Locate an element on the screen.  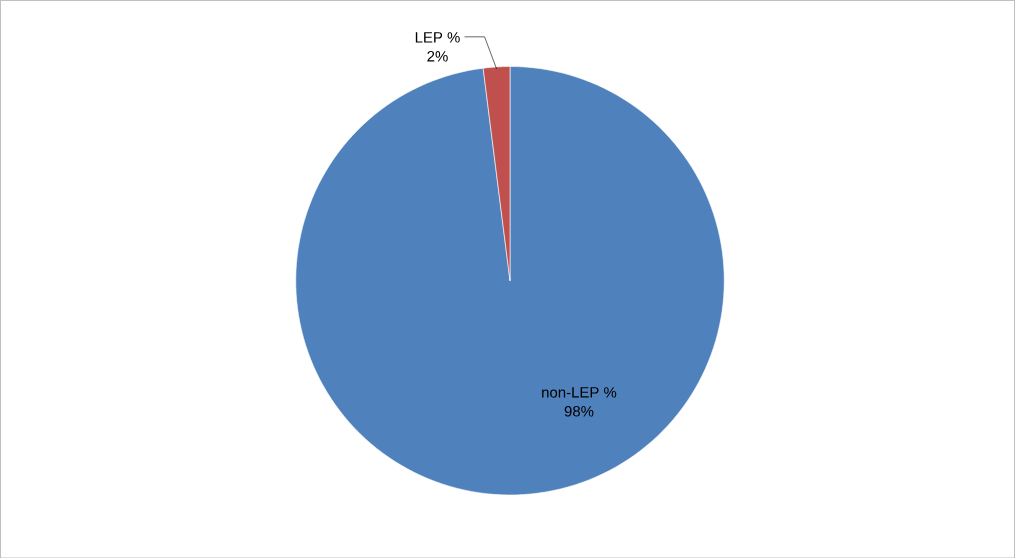
data-label: 2% is located at coordinates (437, 56).